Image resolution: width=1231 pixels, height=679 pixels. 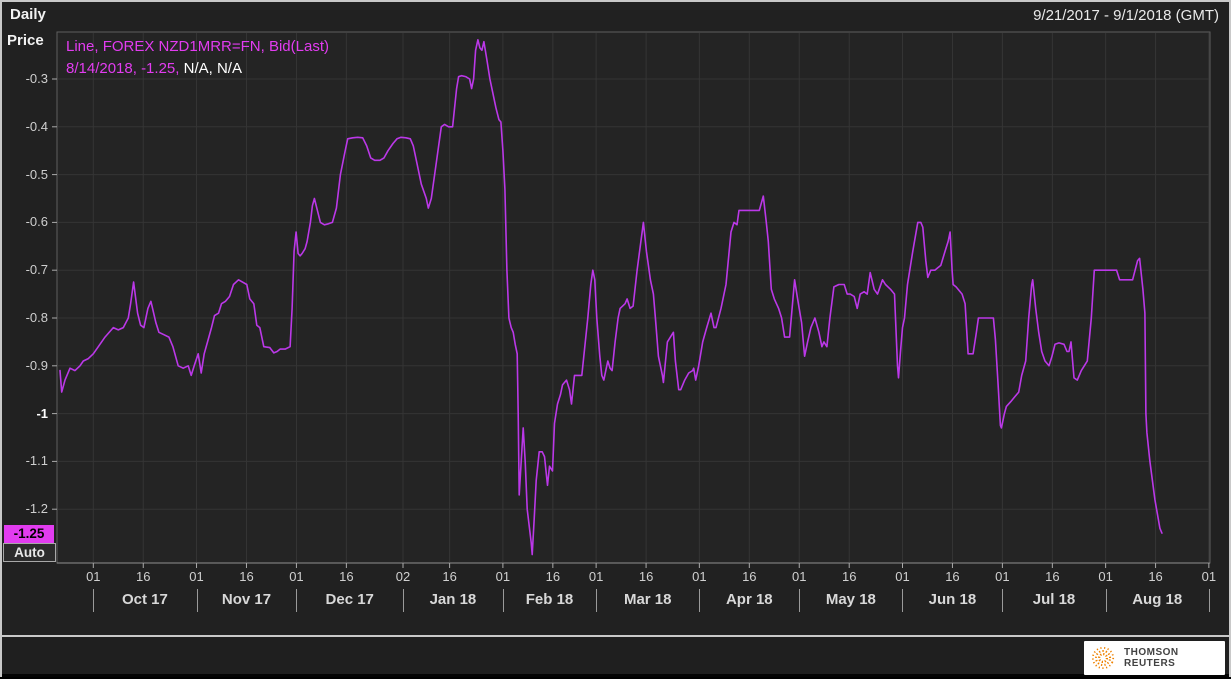 I want to click on interval-label: Daily, so click(x=28, y=14).